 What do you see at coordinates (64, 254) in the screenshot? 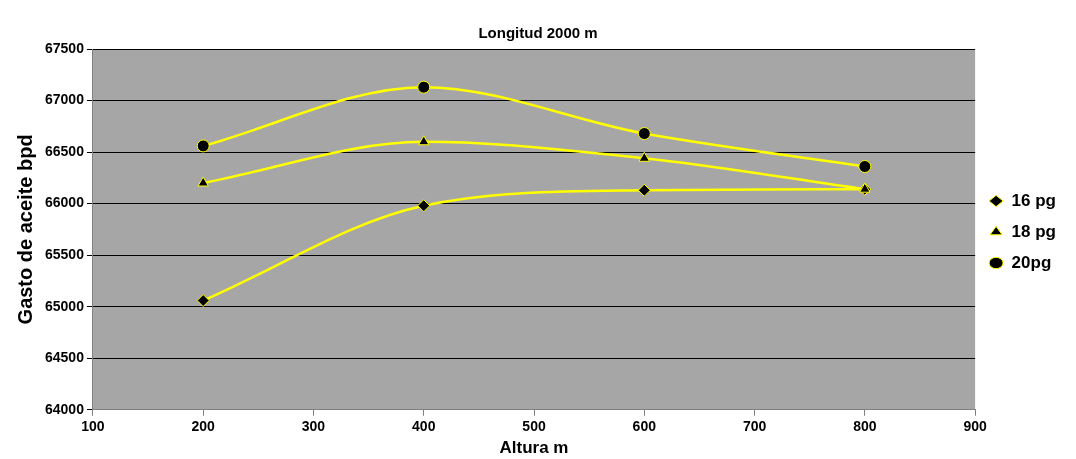
I see `y-tick-label: 65500` at bounding box center [64, 254].